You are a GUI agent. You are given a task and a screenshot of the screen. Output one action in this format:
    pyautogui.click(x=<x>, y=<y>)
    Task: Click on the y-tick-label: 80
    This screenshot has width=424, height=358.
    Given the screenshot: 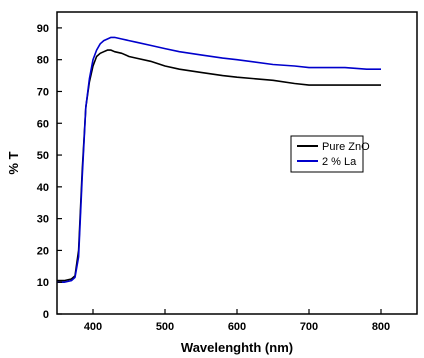 What is the action you would take?
    pyautogui.click(x=43, y=61)
    